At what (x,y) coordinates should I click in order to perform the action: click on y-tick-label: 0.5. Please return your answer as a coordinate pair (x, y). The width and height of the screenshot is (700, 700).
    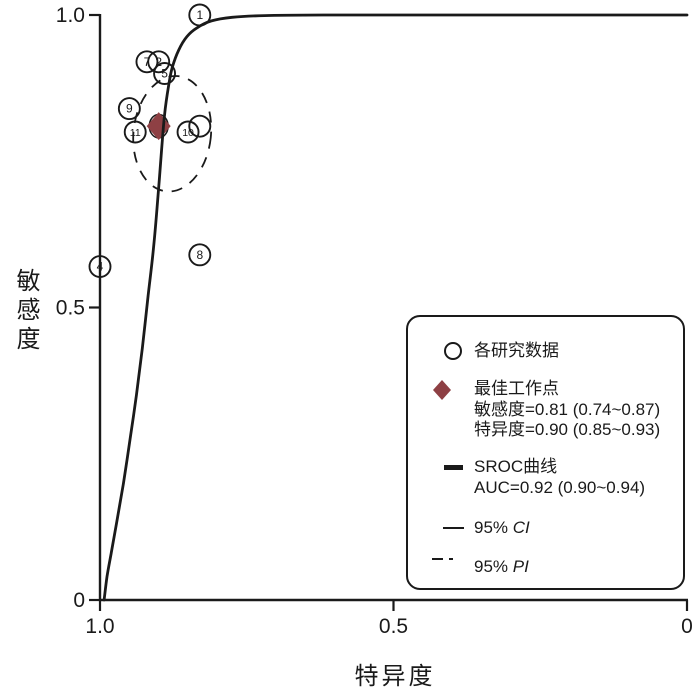
    Looking at the image, I should click on (70, 308).